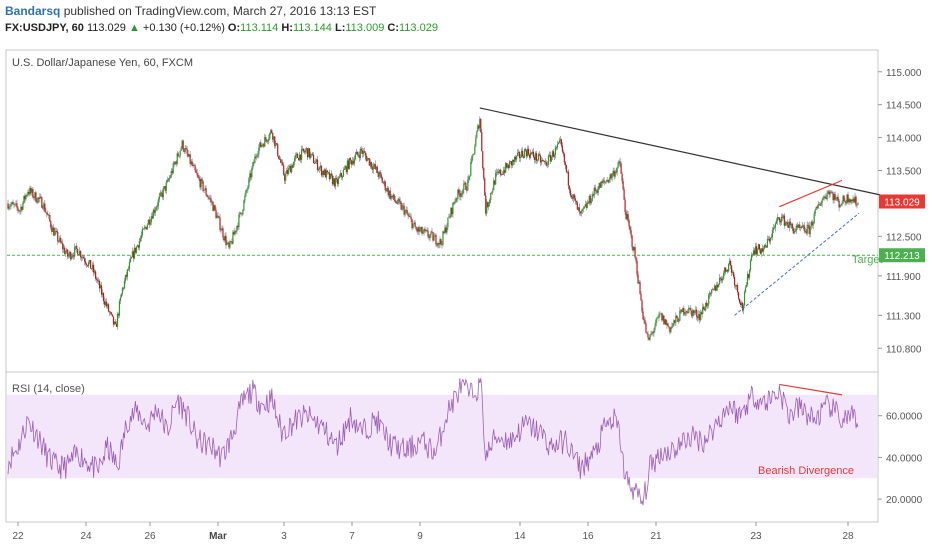 This screenshot has width=932, height=550. I want to click on rsi-tick-label: 40.0000, so click(904, 458).